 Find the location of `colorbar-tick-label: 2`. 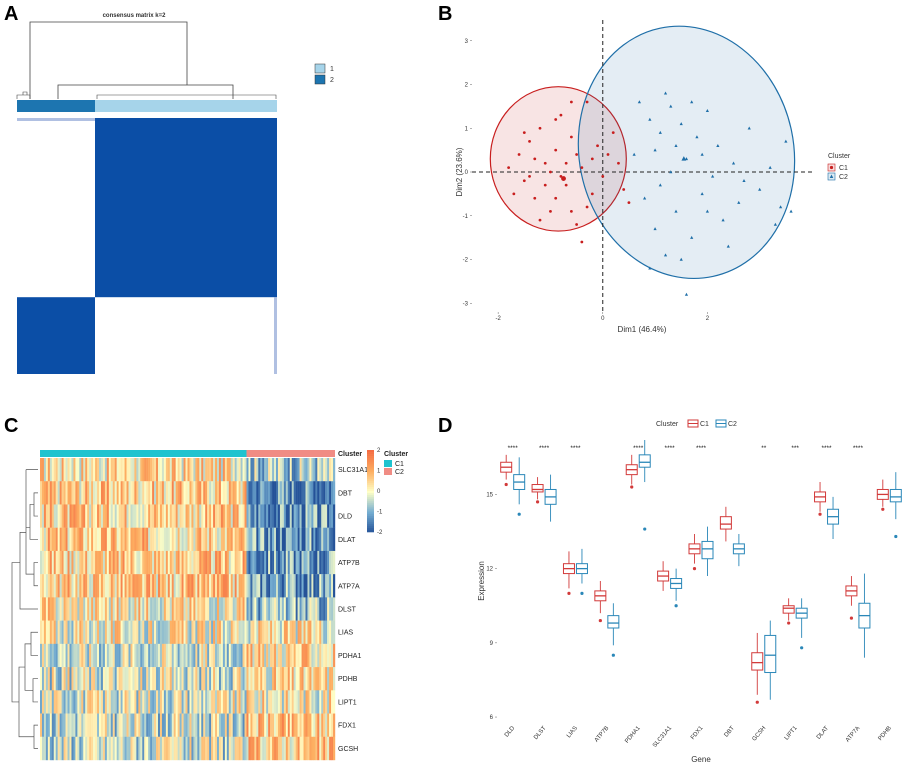

colorbar-tick-label: 2 is located at coordinates (379, 451).